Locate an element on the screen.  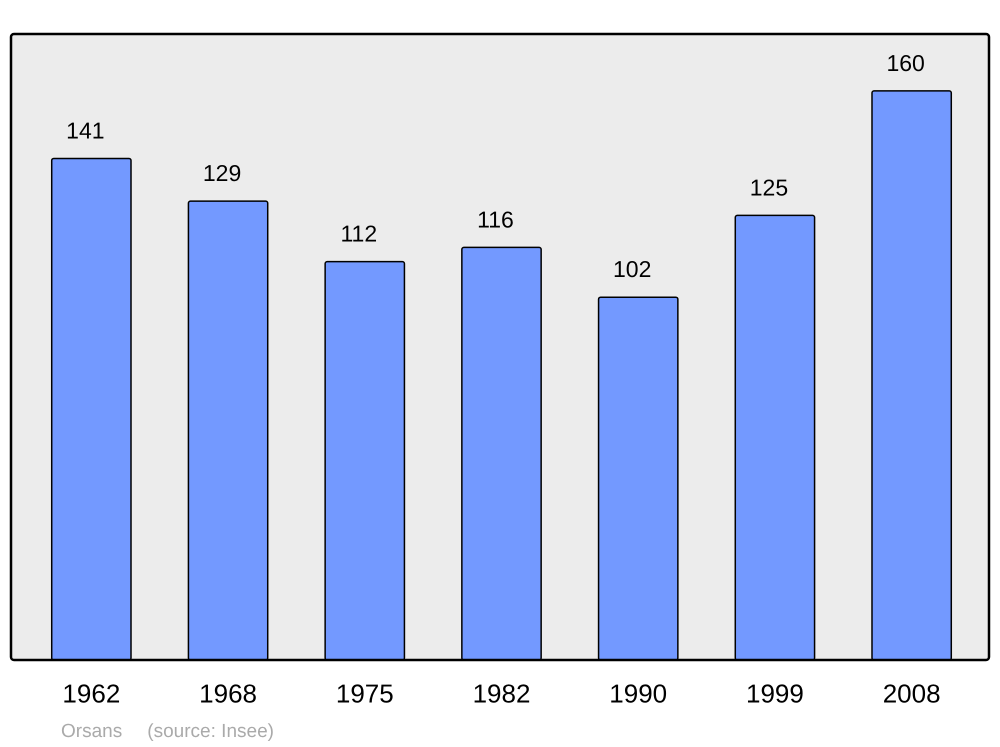
x-tick-label: 2008 is located at coordinates (911, 693).